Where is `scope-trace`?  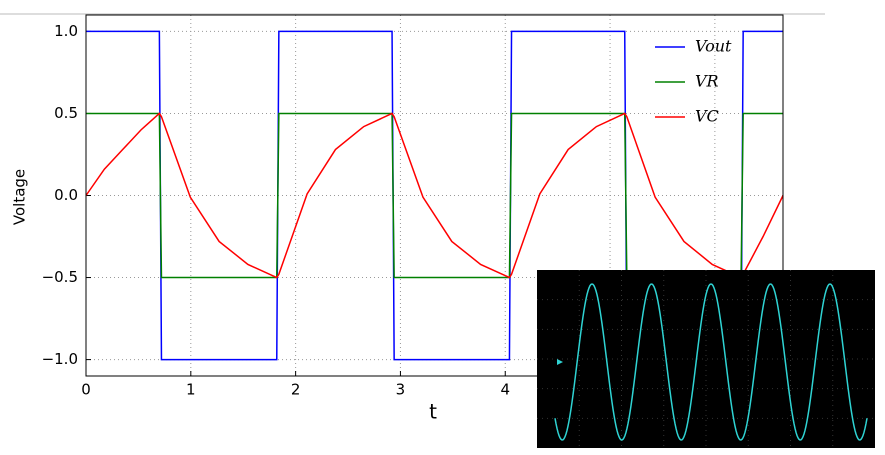 scope-trace is located at coordinates (711, 362).